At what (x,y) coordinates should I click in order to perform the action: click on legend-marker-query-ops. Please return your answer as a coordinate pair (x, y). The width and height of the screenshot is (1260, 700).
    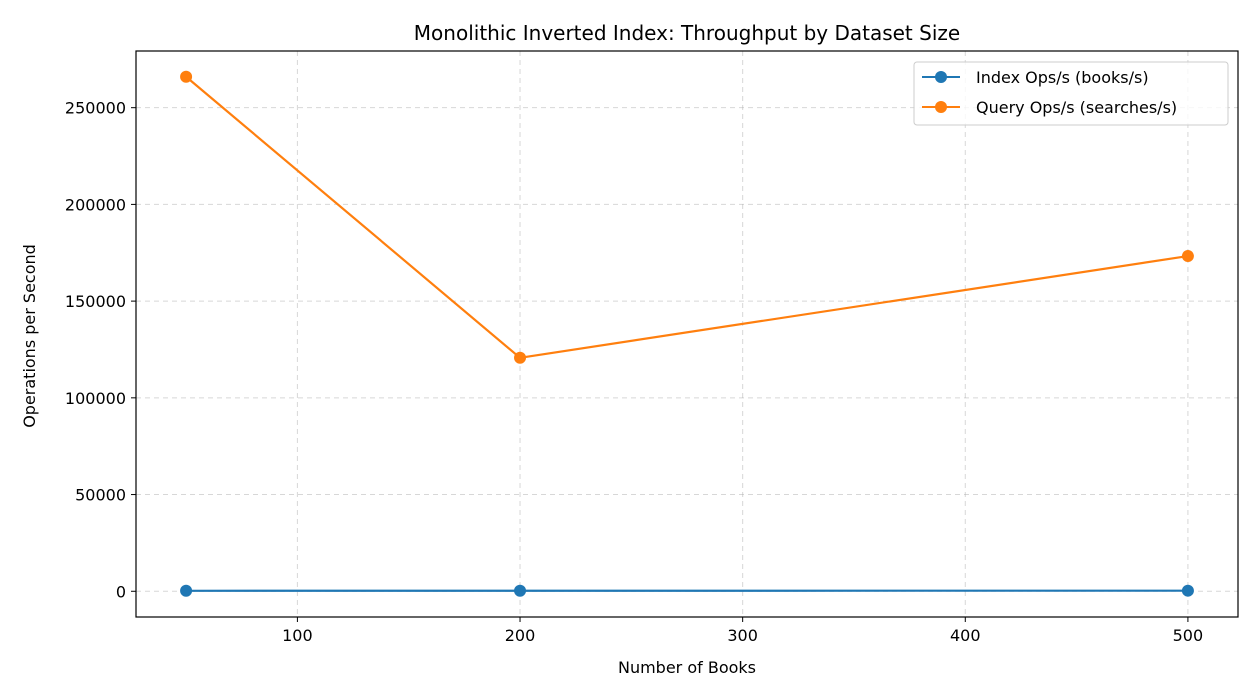
    Looking at the image, I should click on (941, 107).